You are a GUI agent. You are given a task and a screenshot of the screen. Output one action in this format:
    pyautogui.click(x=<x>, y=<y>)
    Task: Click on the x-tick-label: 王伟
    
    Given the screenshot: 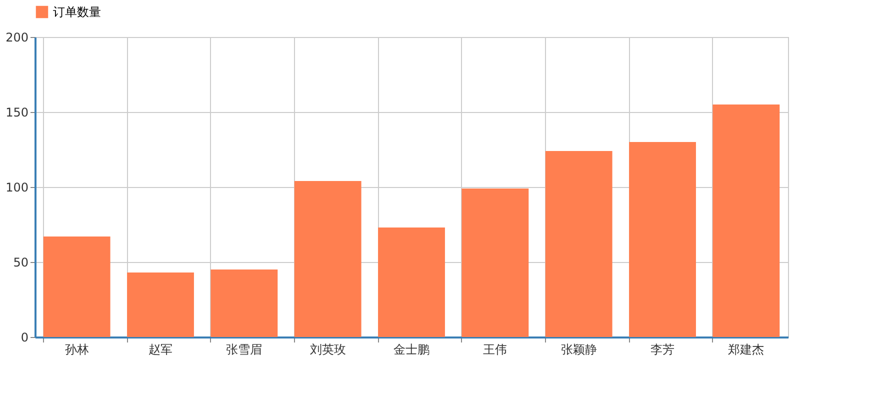 What is the action you would take?
    pyautogui.click(x=495, y=349)
    